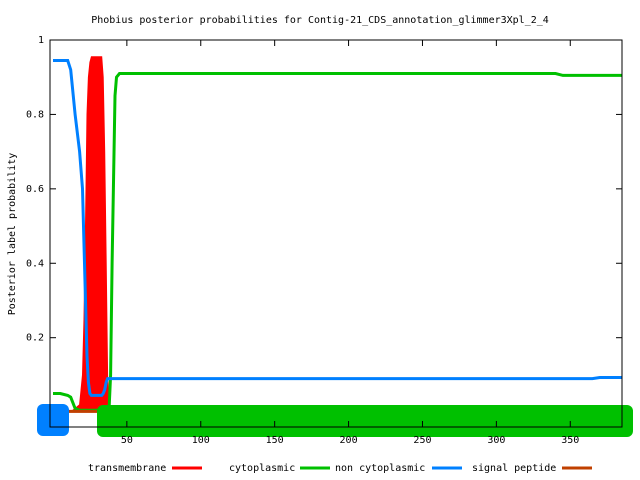 The height and width of the screenshot is (480, 640). I want to click on legend-label: transmembrane, so click(127, 468).